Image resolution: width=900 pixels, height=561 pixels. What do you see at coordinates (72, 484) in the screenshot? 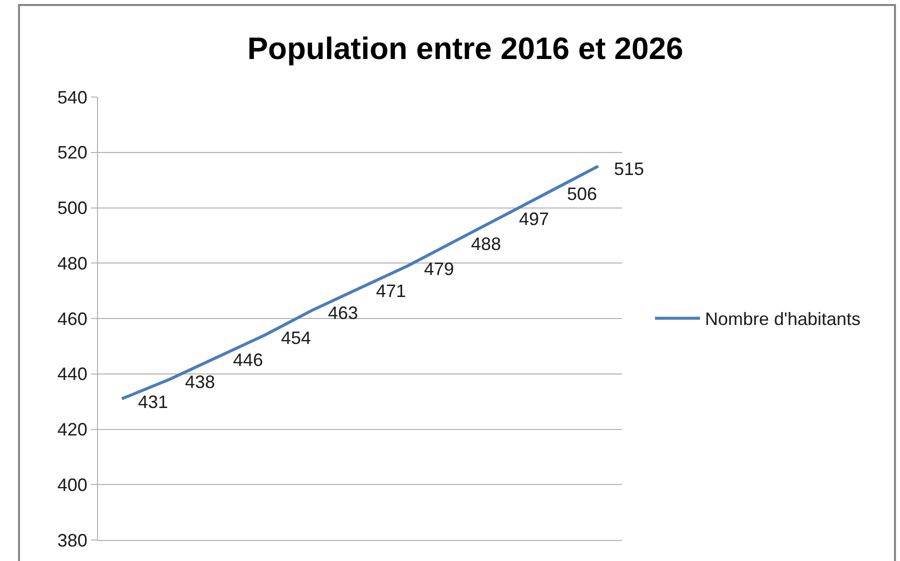
I see `y-tick-label: 400` at bounding box center [72, 484].